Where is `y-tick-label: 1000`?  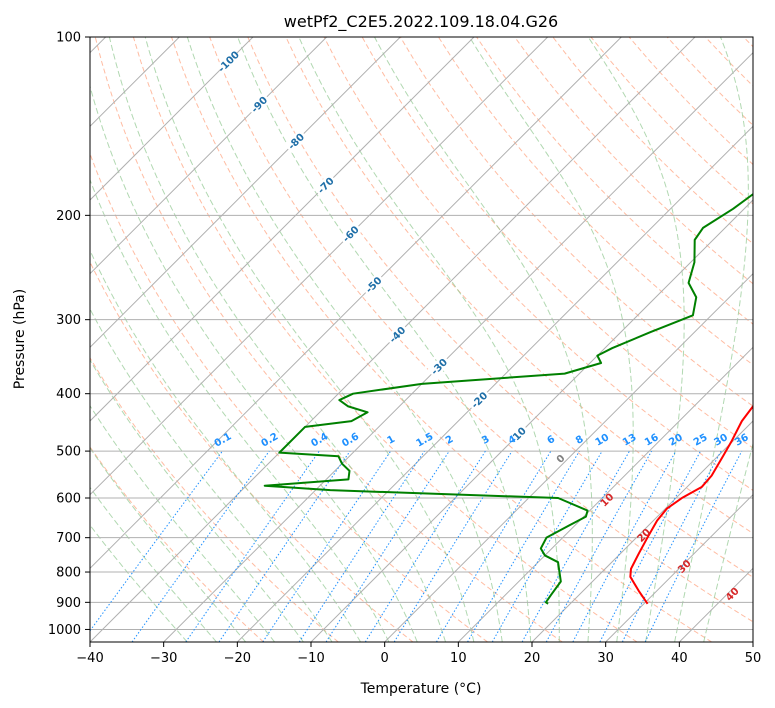
y-tick-label: 1000 is located at coordinates (64, 630).